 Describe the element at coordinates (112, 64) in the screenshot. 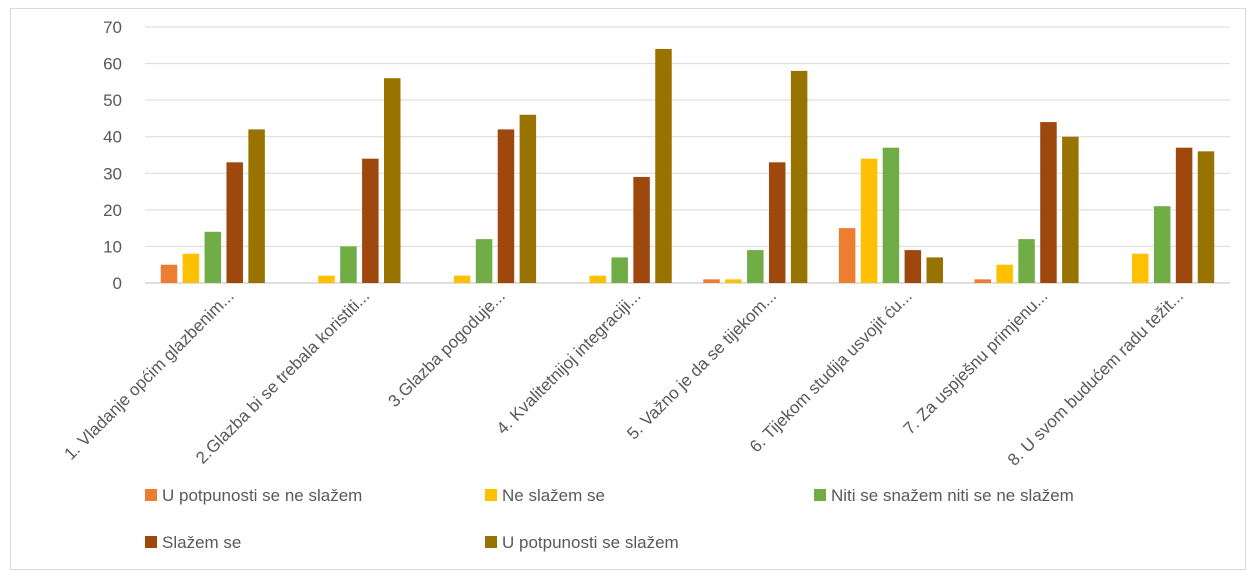

I see `y-tick-label: 60` at that location.